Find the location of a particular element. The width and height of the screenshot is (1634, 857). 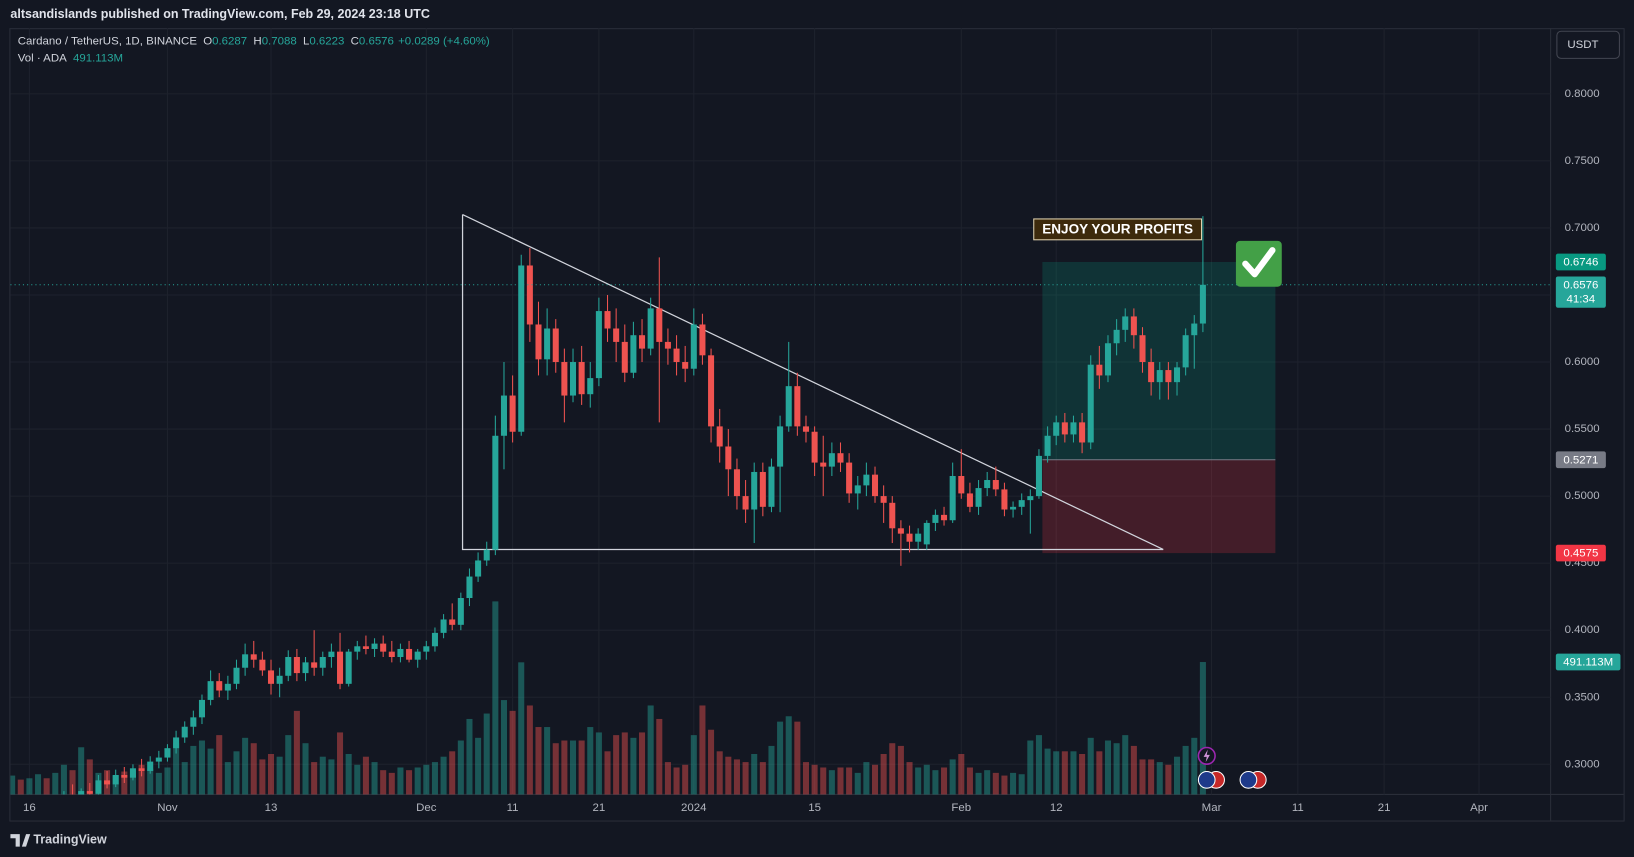

y-tick-label: 0.5000 is located at coordinates (1582, 496).